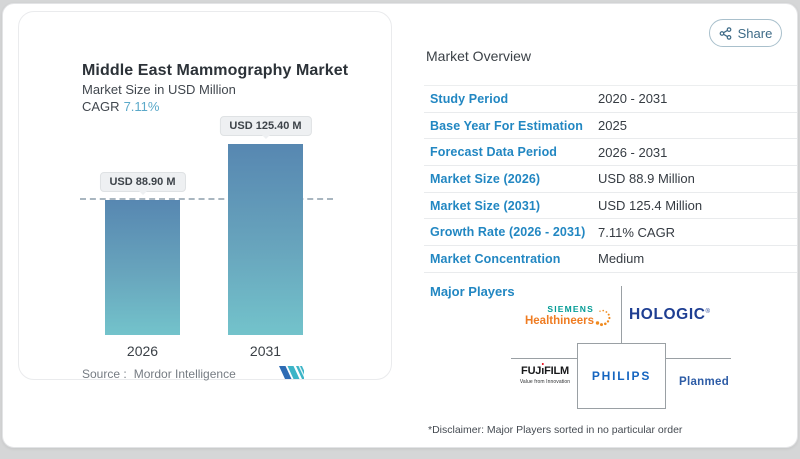 Image resolution: width=800 pixels, height=459 pixels. Describe the element at coordinates (291, 372) in the screenshot. I see `mordor-intelligence-logo-icon` at that location.